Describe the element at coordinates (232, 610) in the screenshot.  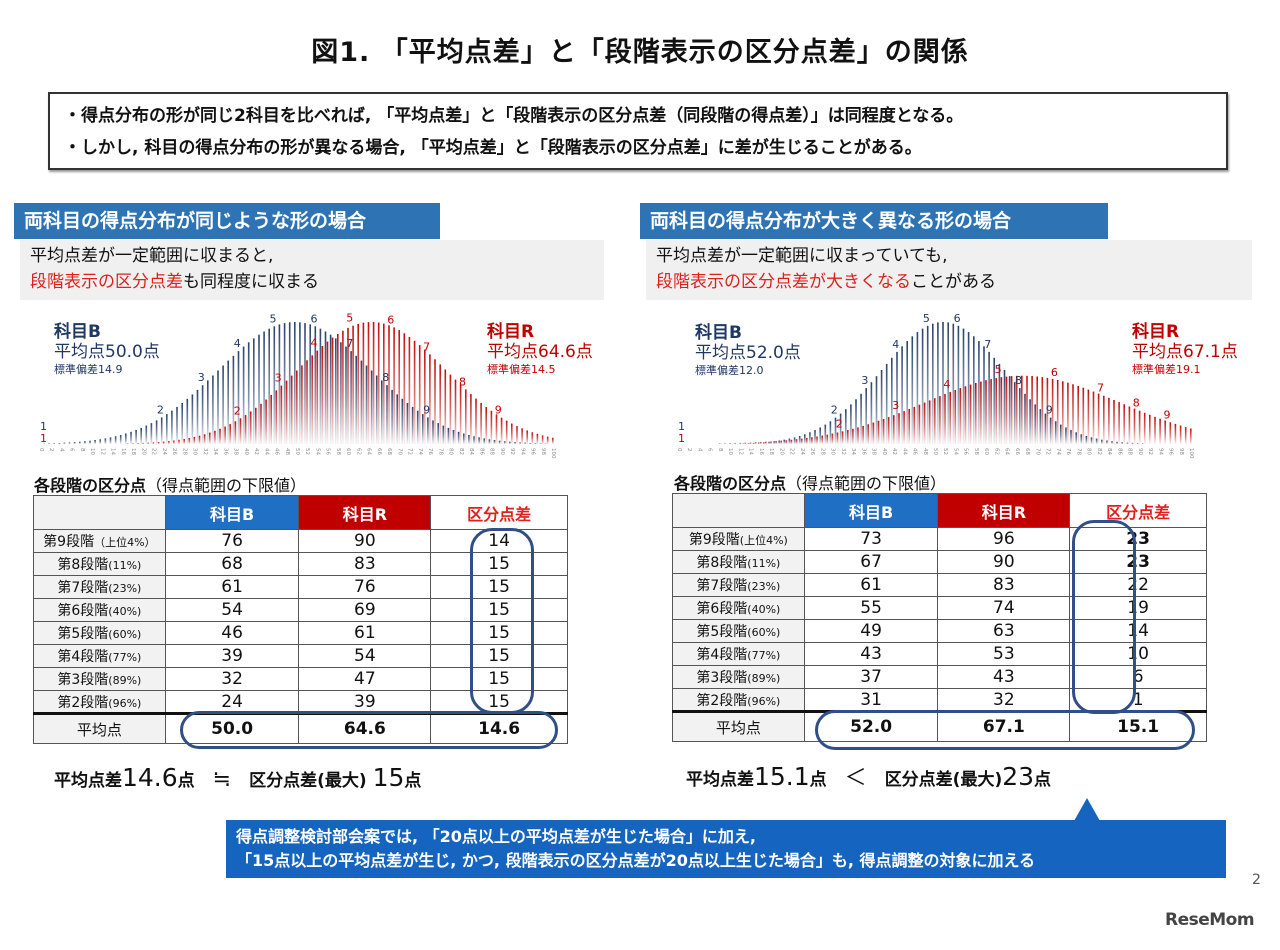
I see `cutoff-b: 54` at that location.